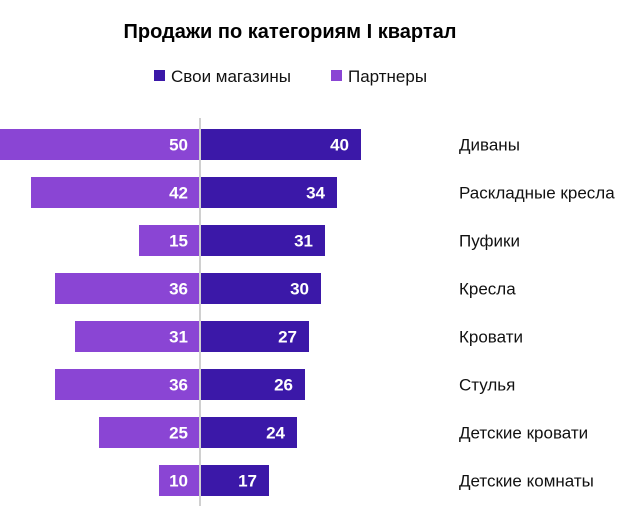 The width and height of the screenshot is (634, 515). I want to click on data-label-own-stores: 31, so click(303, 241).